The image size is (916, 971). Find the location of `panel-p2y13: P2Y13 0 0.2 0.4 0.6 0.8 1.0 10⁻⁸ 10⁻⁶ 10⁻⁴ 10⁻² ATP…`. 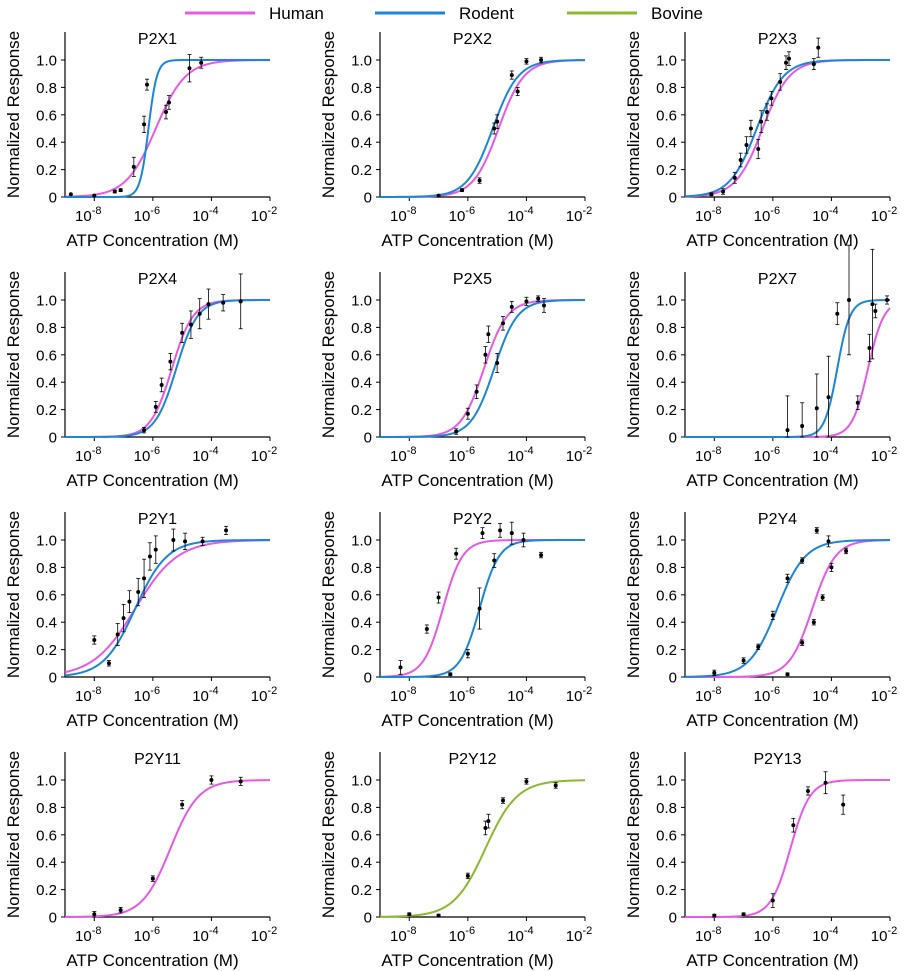

panel-p2y13: P2Y13 0 0.2 0.4 0.6 0.8 1.0 10⁻⁸ 10⁻⁶ 10⁻⁴ 10⁻² ATP… is located at coordinates (760, 860).